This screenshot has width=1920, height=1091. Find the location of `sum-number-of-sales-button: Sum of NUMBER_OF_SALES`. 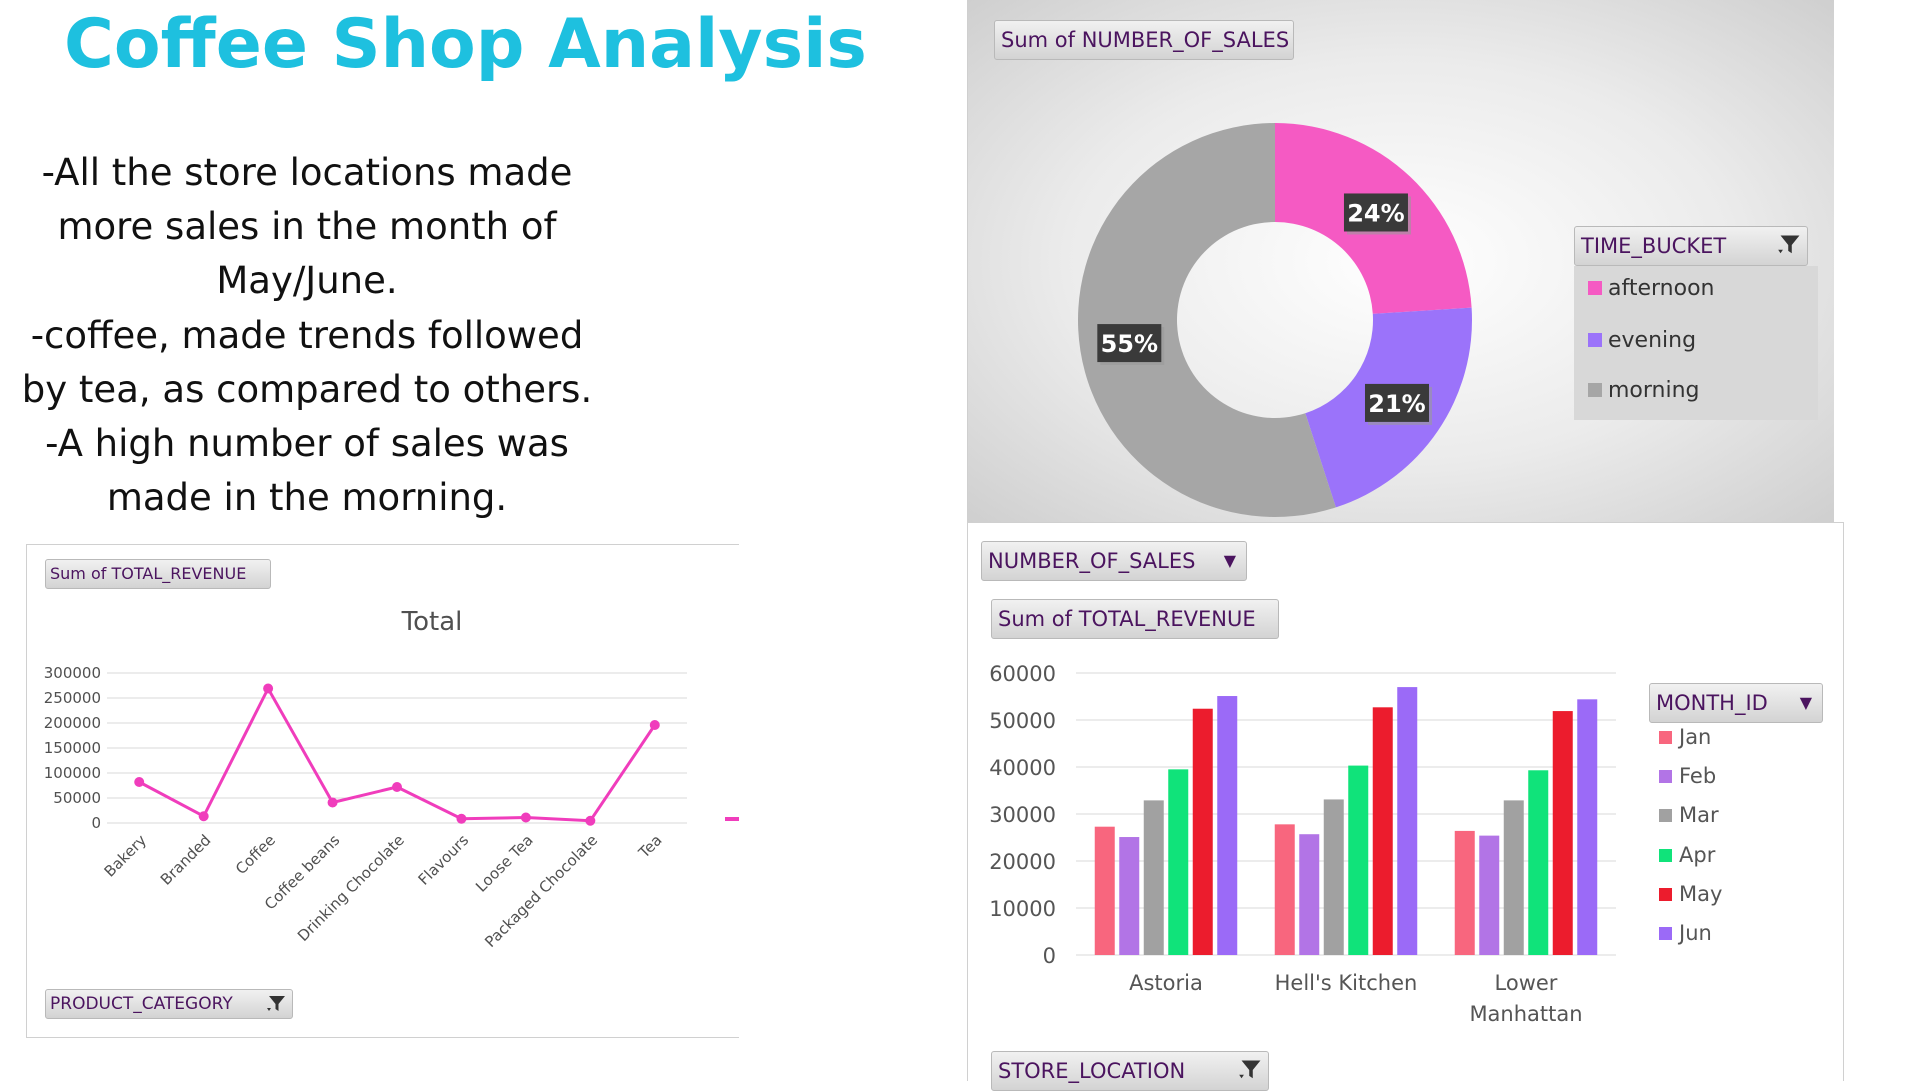

sum-number-of-sales-button: Sum of NUMBER_OF_SALES is located at coordinates (1144, 40).